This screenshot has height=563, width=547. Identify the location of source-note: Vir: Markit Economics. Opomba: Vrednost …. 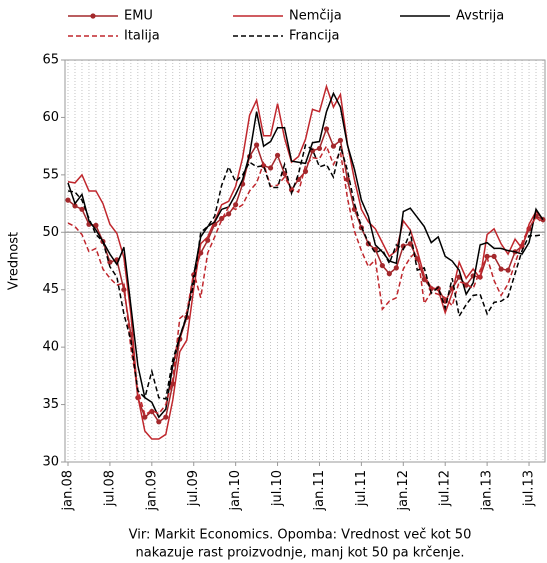
(300, 535).